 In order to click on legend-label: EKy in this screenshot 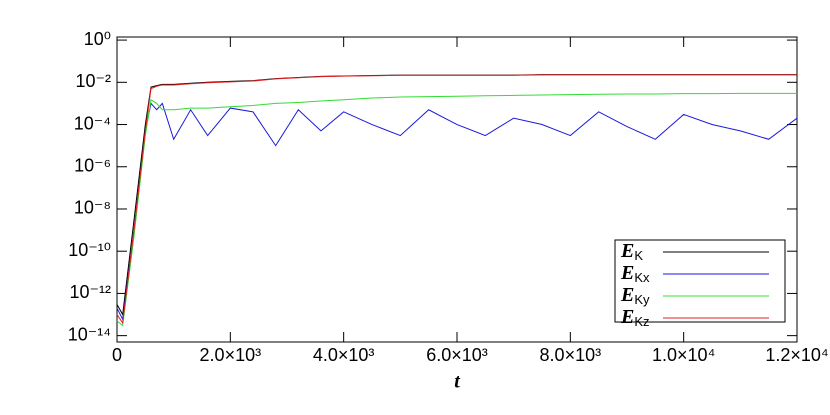, I will do `click(635, 296)`.